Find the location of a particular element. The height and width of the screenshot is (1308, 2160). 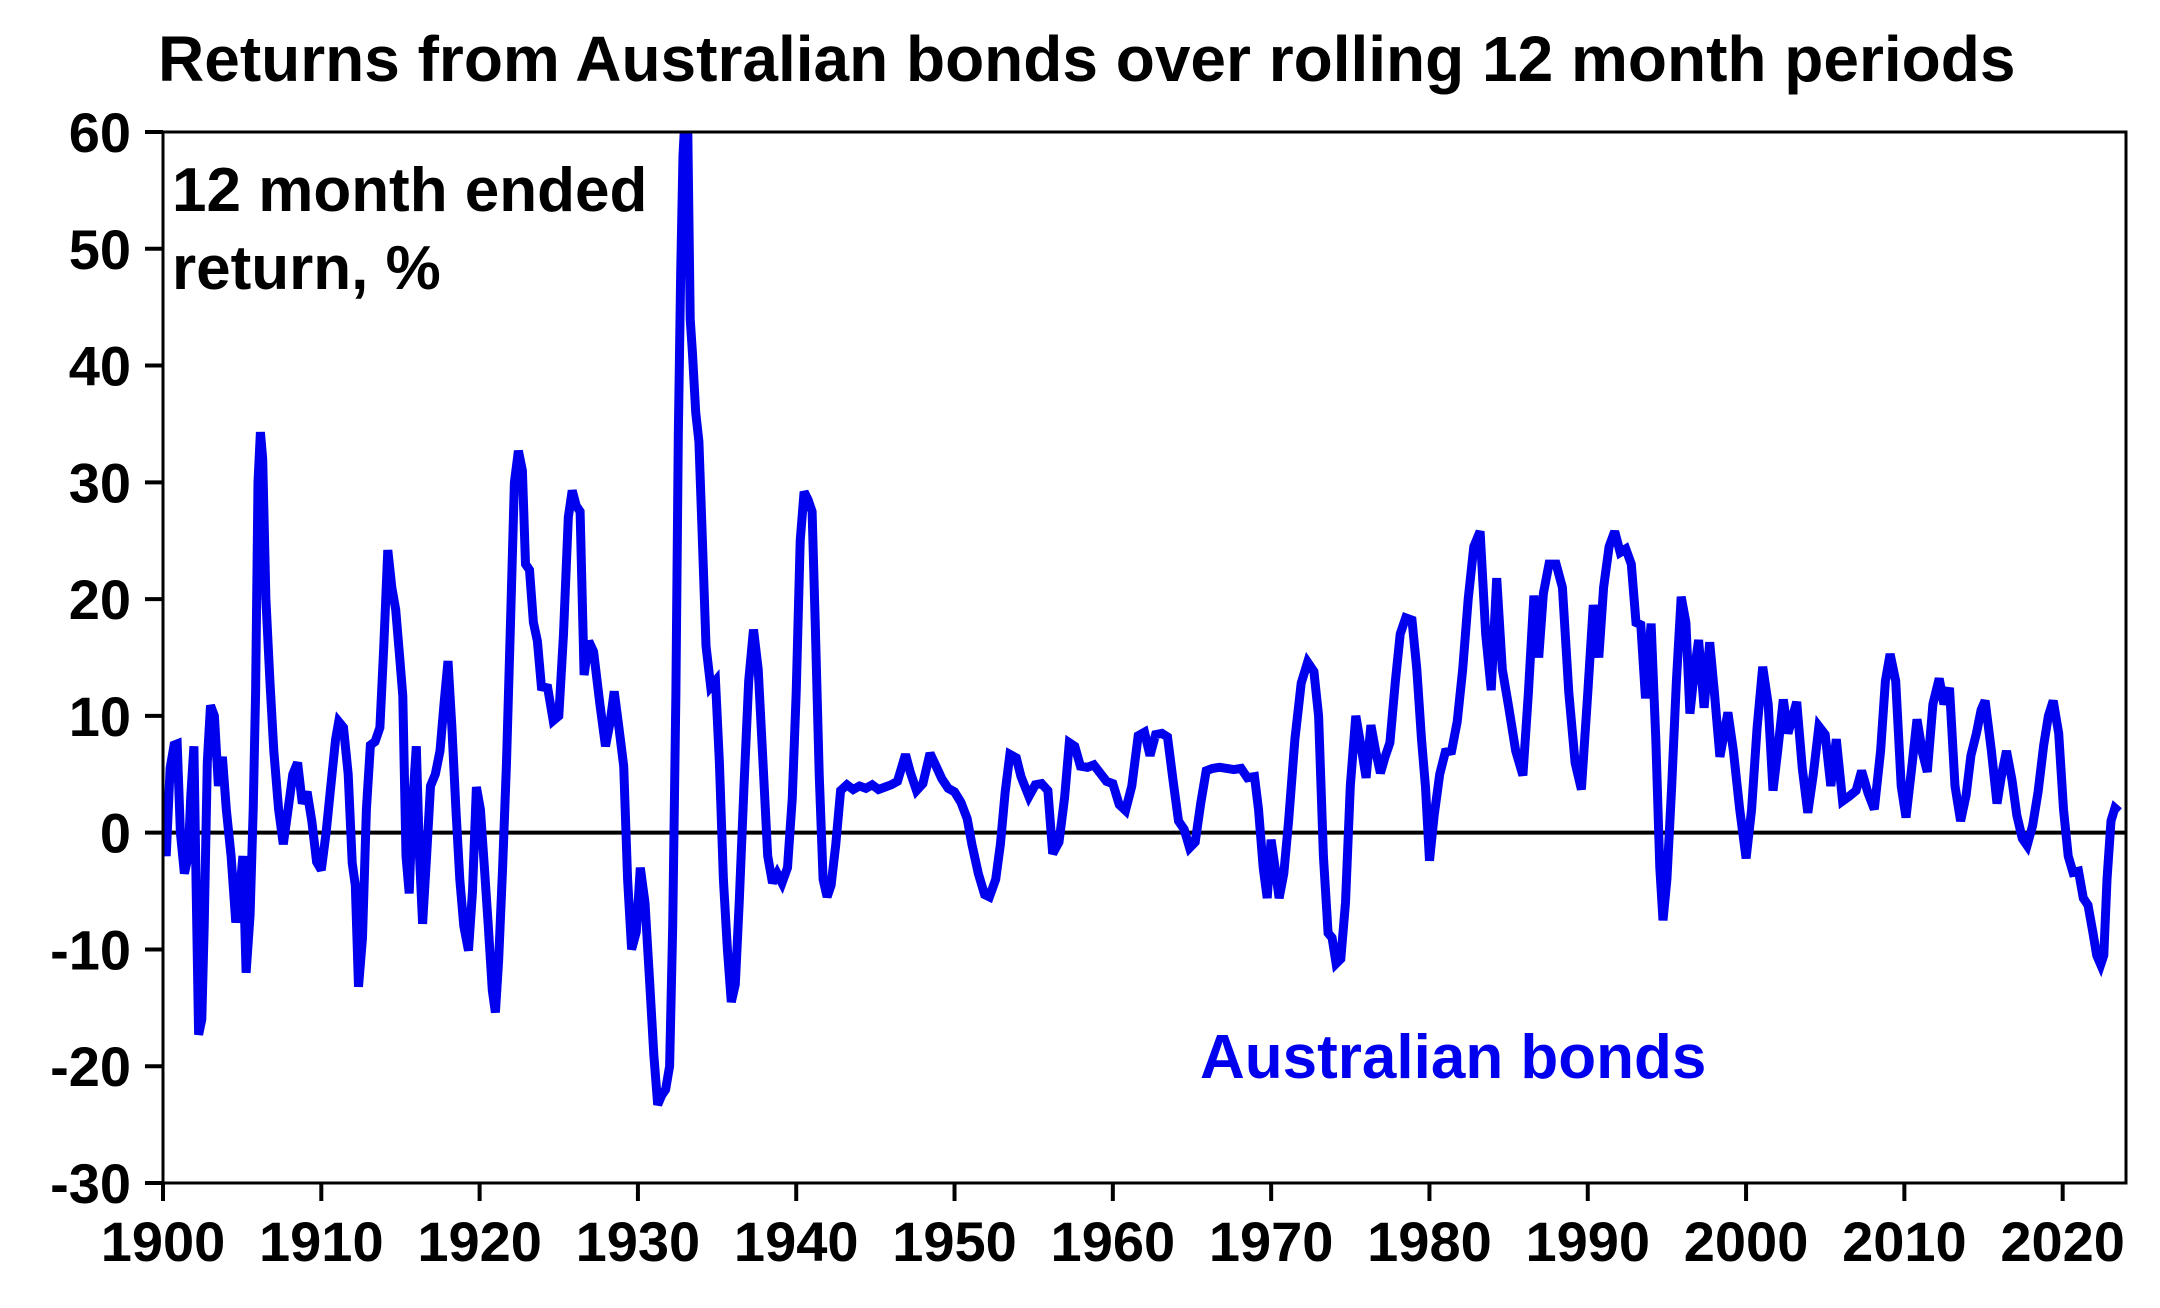

x-tick-label: 2000 is located at coordinates (1746, 1241).